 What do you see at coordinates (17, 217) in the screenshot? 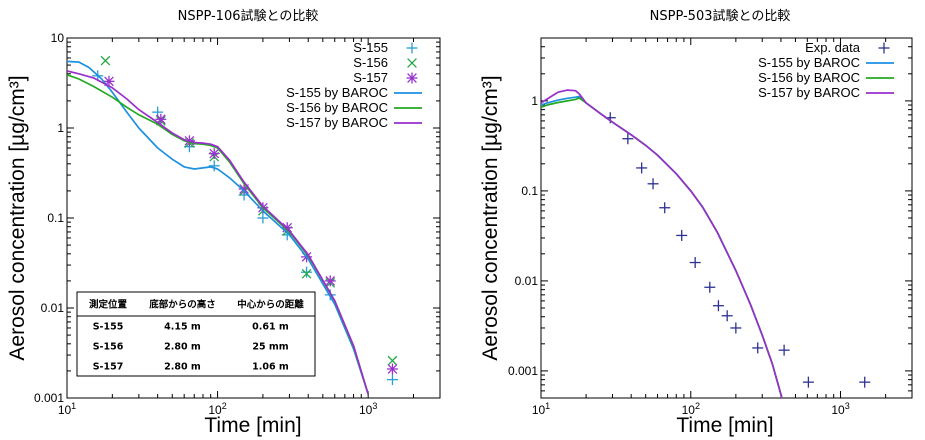
I see `chart-left-ylabel: Aerosol concentration [µg/cm³]` at bounding box center [17, 217].